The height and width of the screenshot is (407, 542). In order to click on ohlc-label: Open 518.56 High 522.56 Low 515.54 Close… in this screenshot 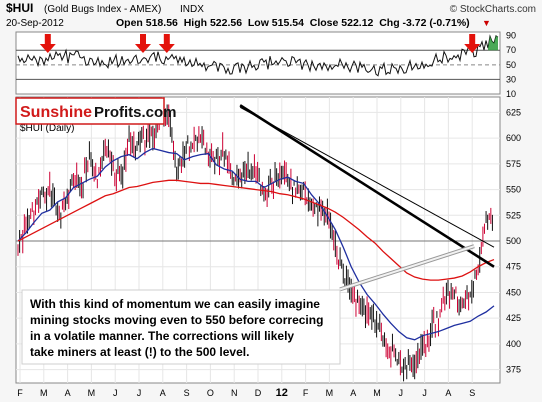, I will do `click(293, 23)`.